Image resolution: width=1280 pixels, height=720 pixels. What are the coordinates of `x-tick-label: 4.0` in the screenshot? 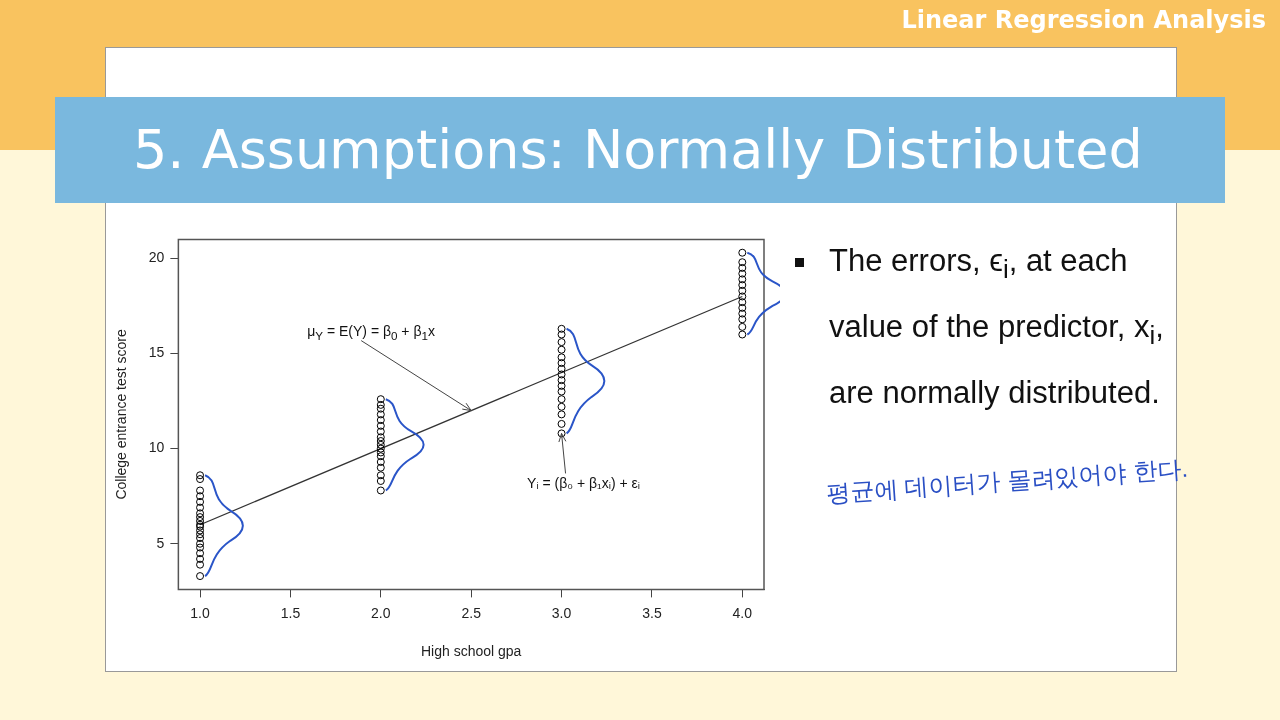 It's located at (742, 612).